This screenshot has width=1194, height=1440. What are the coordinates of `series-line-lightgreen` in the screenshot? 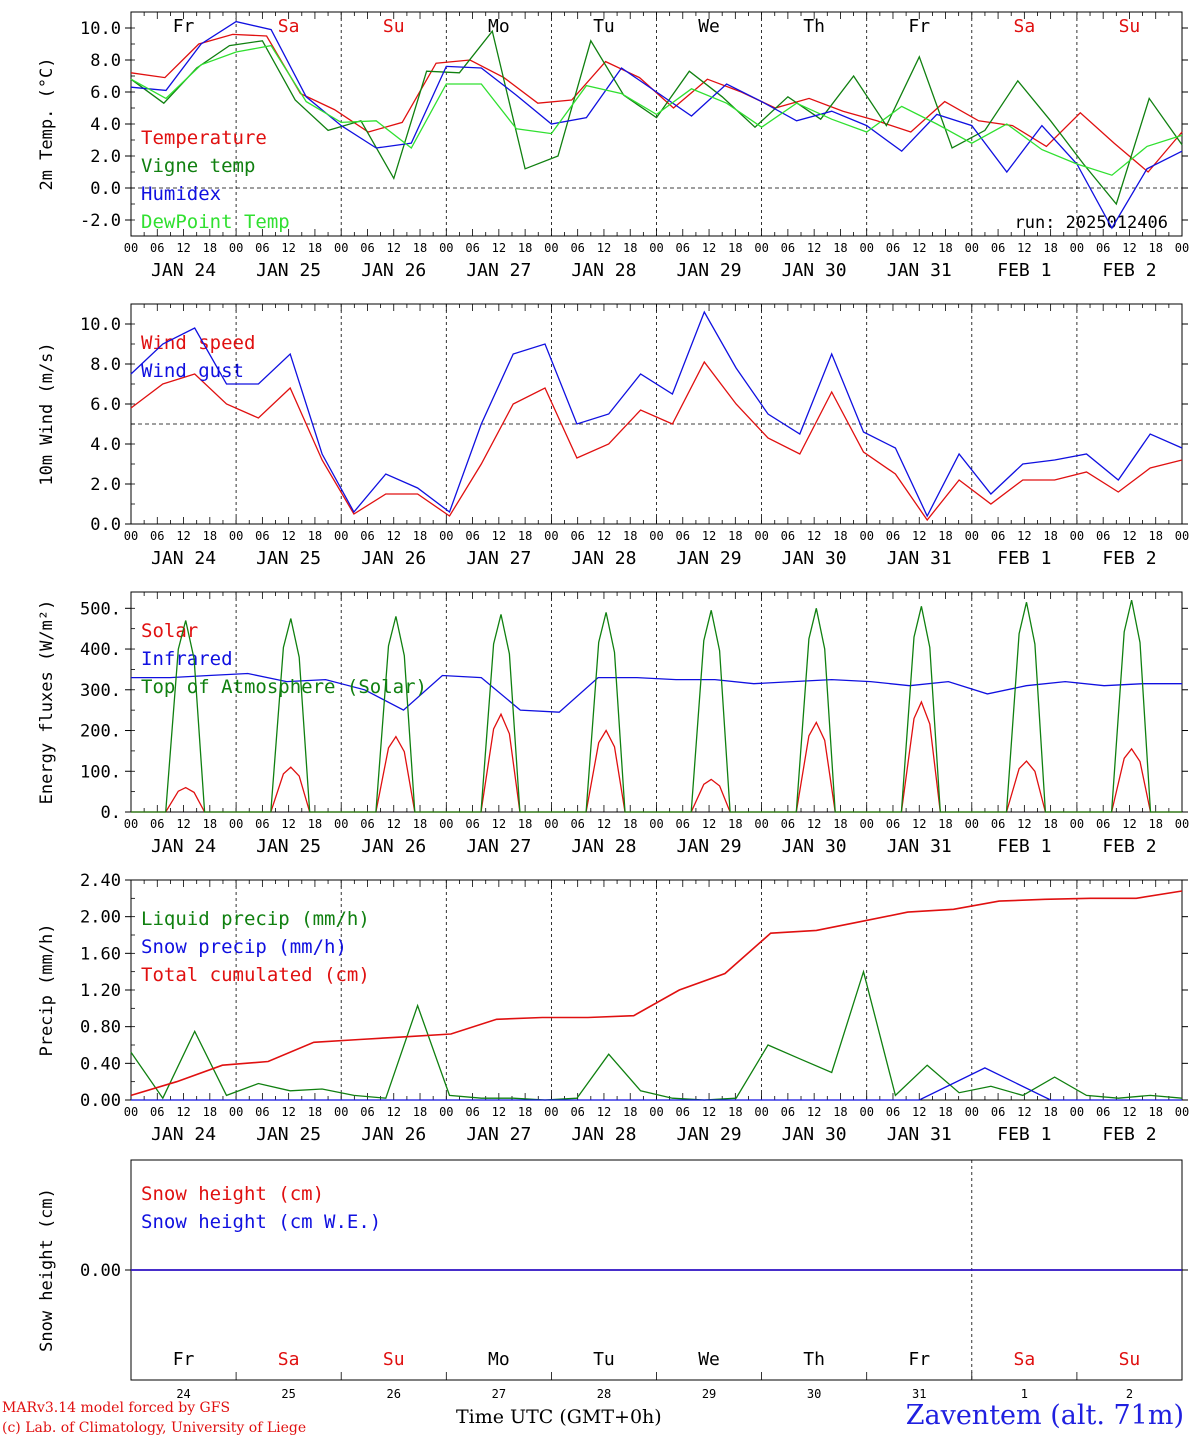 It's located at (656, 110).